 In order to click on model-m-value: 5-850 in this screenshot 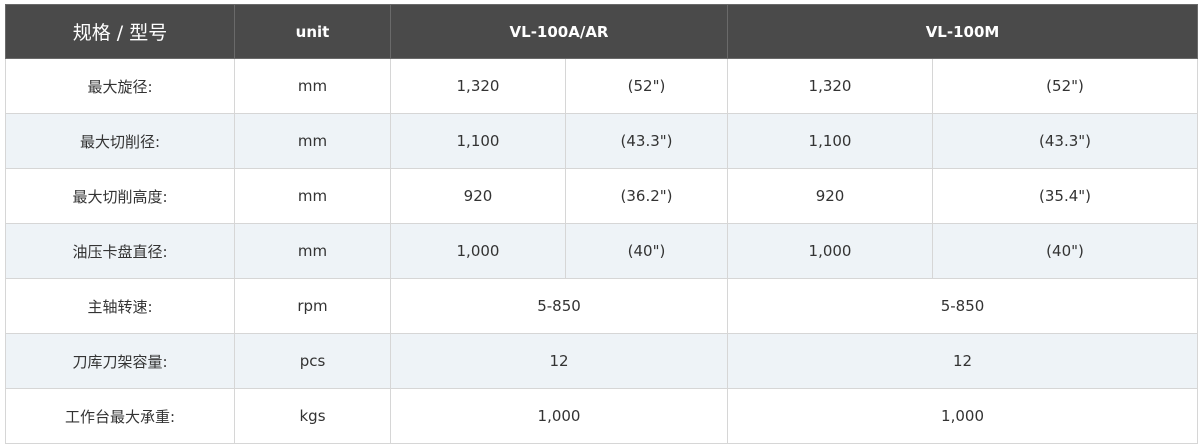, I will do `click(963, 306)`.